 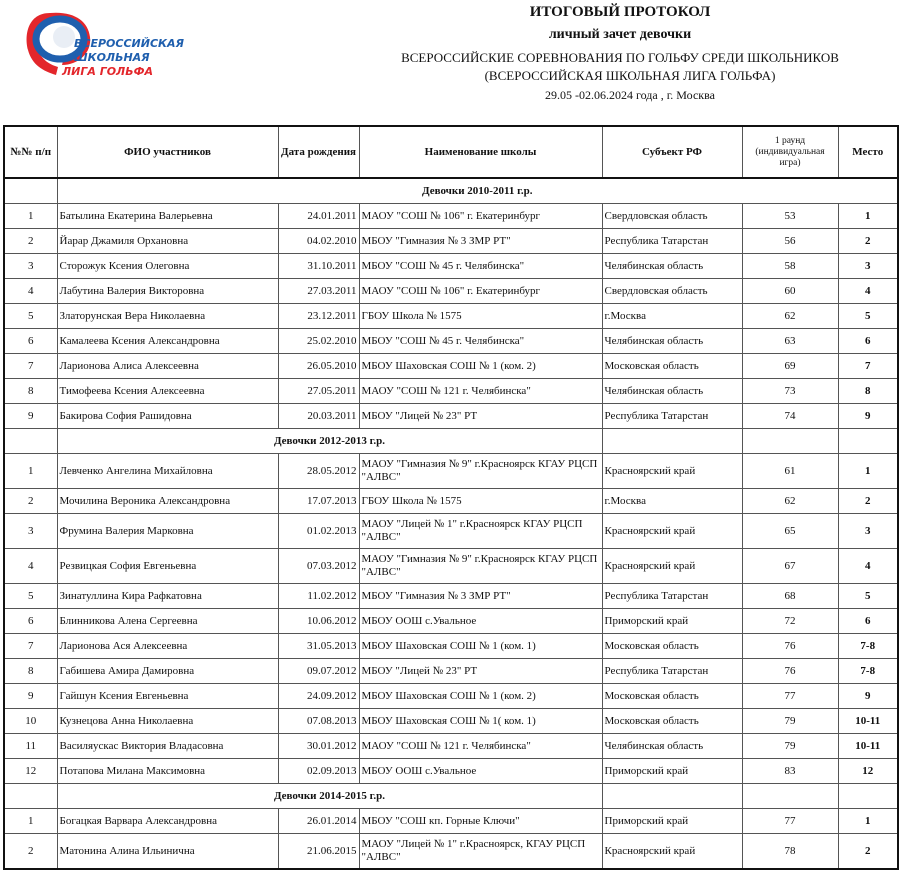 What do you see at coordinates (868, 531) in the screenshot?
I see `place: 3` at bounding box center [868, 531].